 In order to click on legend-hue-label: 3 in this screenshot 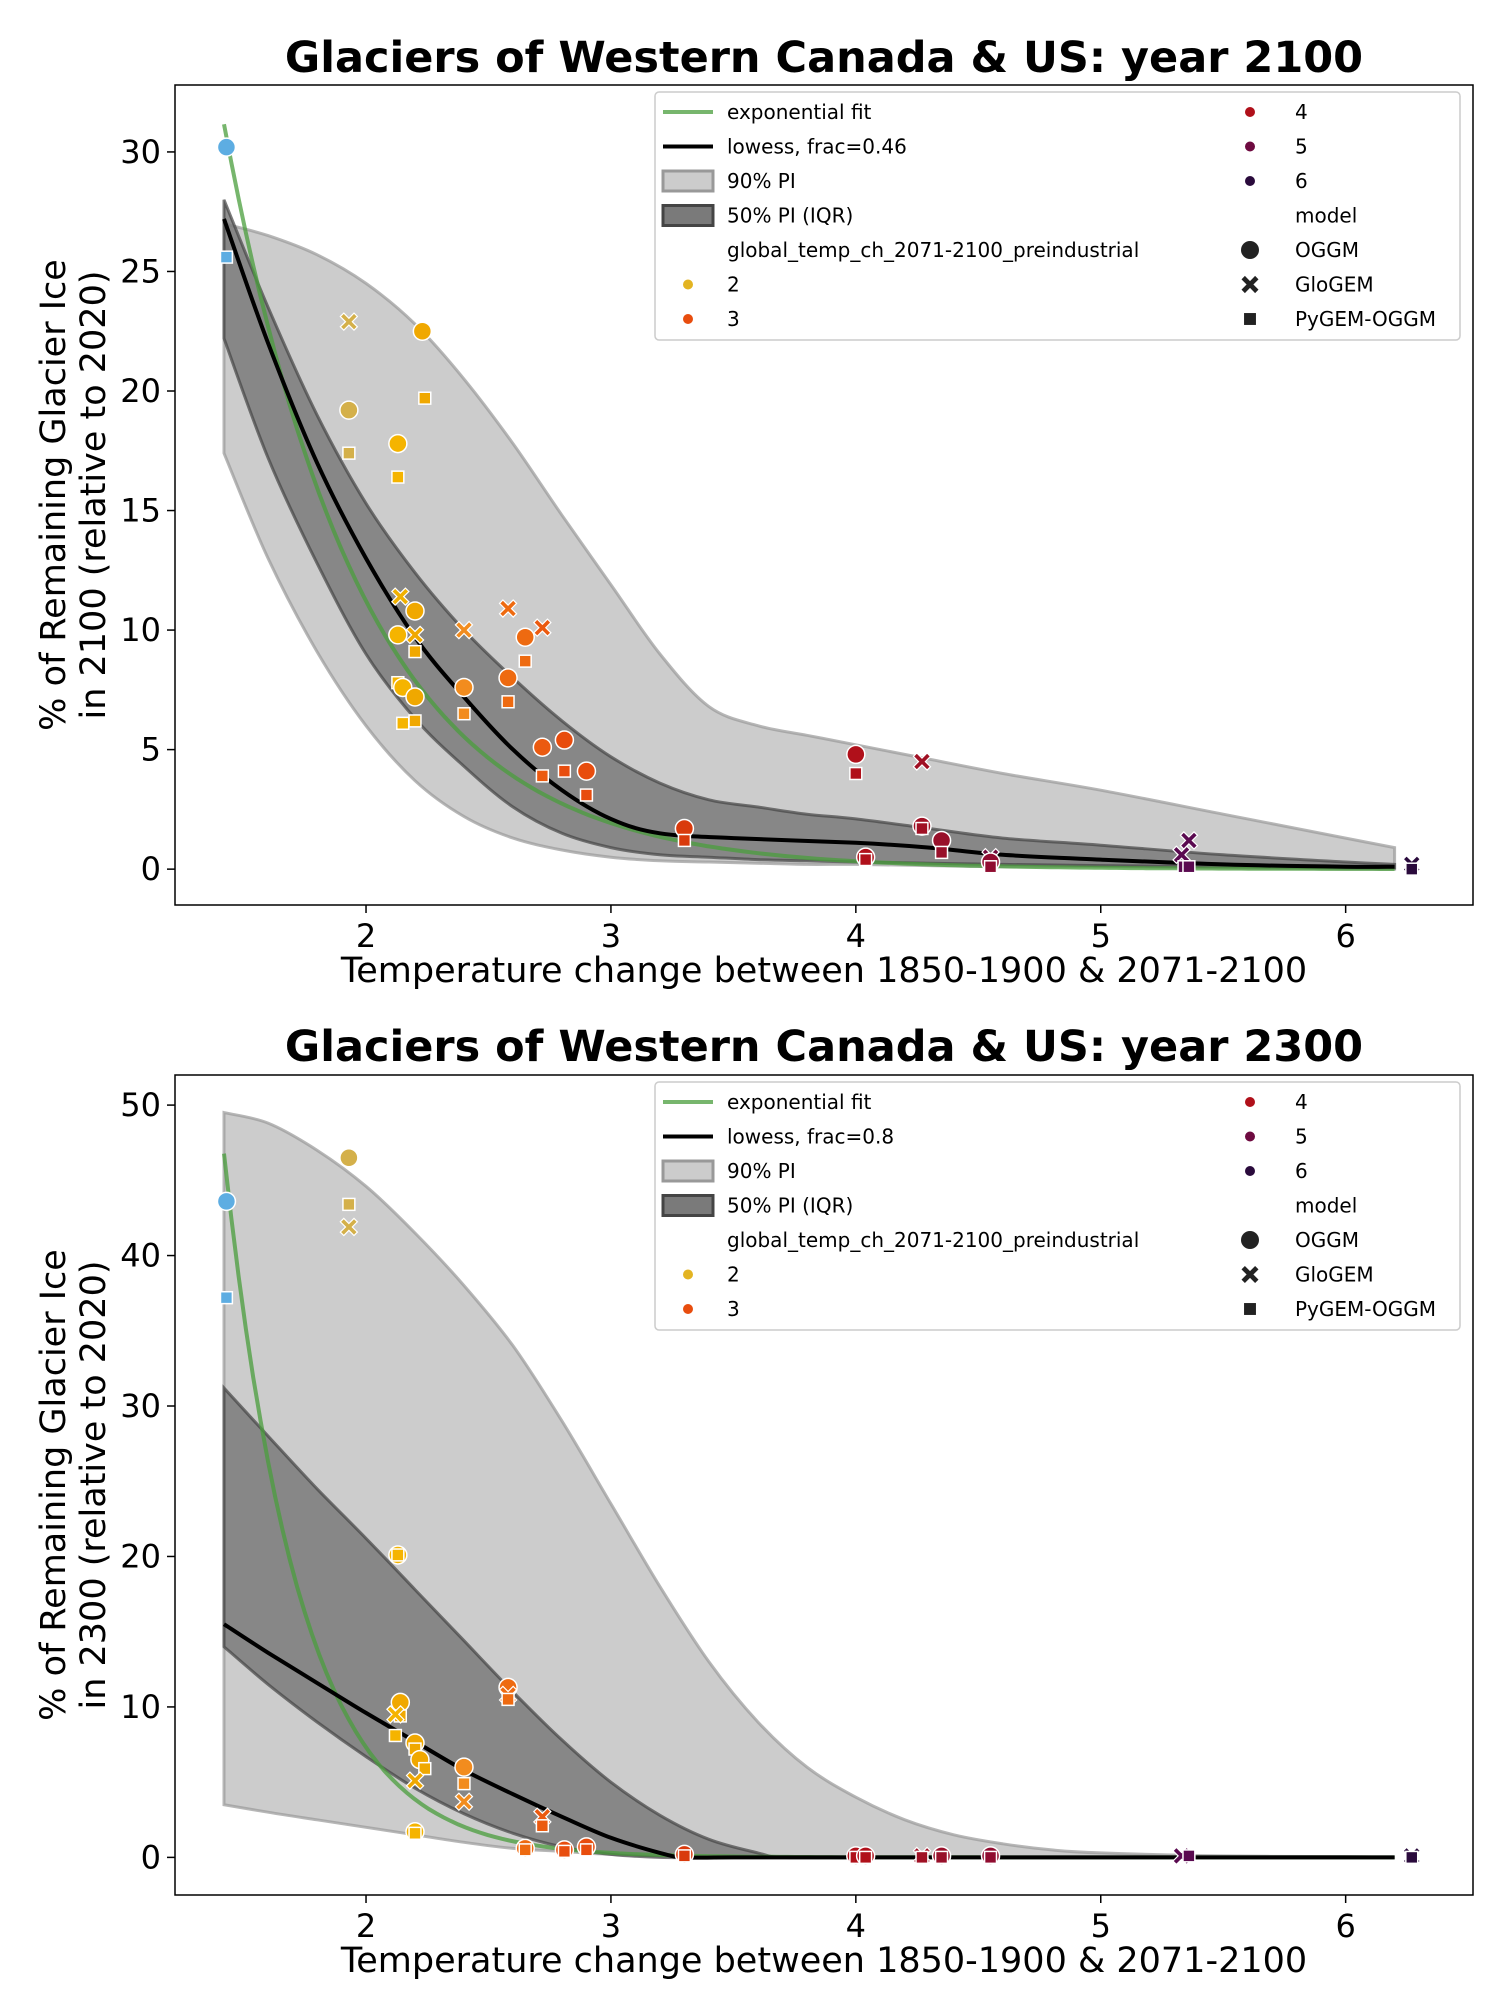, I will do `click(733, 1309)`.